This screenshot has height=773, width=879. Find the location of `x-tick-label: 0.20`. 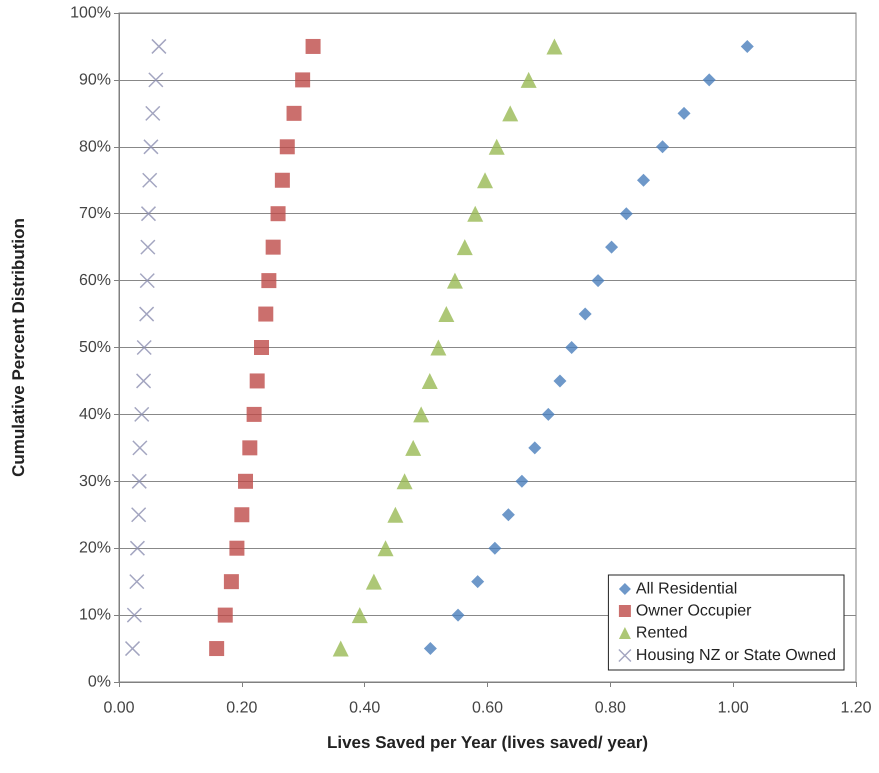

x-tick-label: 0.20 is located at coordinates (242, 708).